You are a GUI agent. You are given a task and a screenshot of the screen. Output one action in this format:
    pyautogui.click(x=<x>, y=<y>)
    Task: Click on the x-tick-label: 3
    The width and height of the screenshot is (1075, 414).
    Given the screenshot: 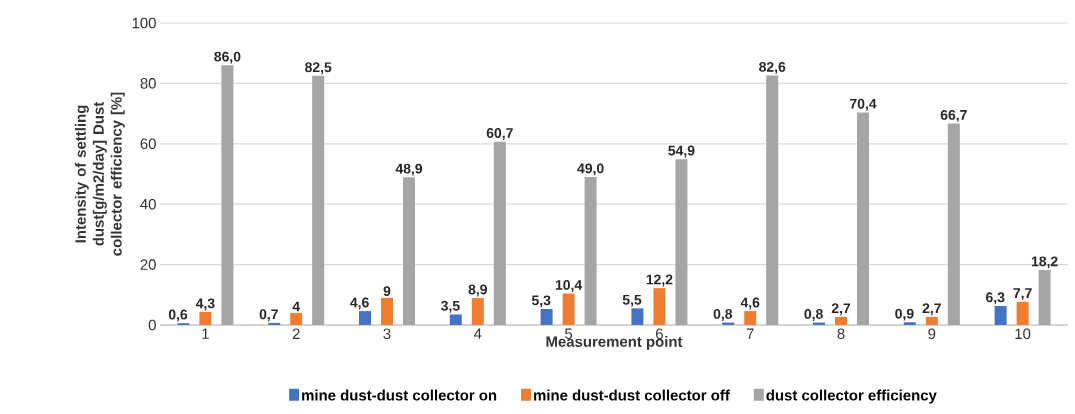 What is the action you would take?
    pyautogui.click(x=387, y=334)
    